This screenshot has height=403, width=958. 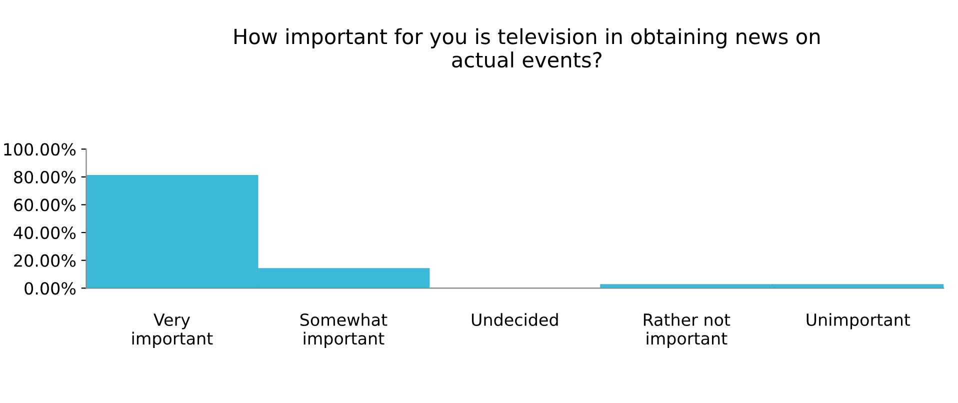 I want to click on y-tick-label: 60.00%, so click(x=45, y=205).